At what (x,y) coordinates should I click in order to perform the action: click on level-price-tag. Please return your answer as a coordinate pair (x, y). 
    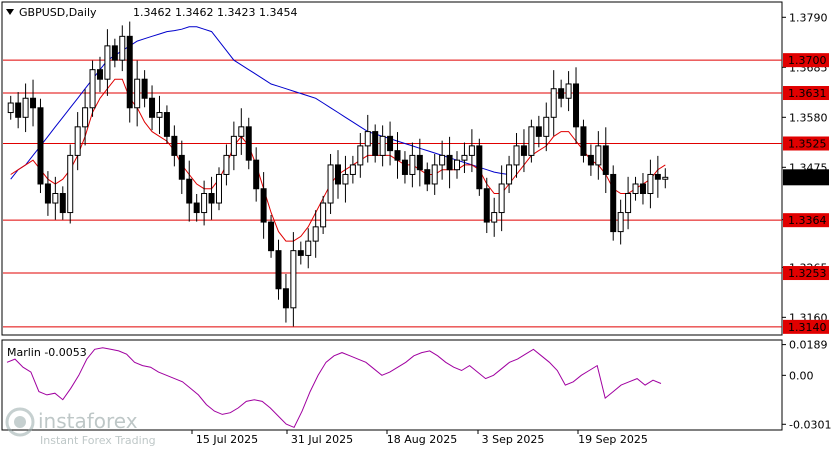
    Looking at the image, I should click on (806, 93).